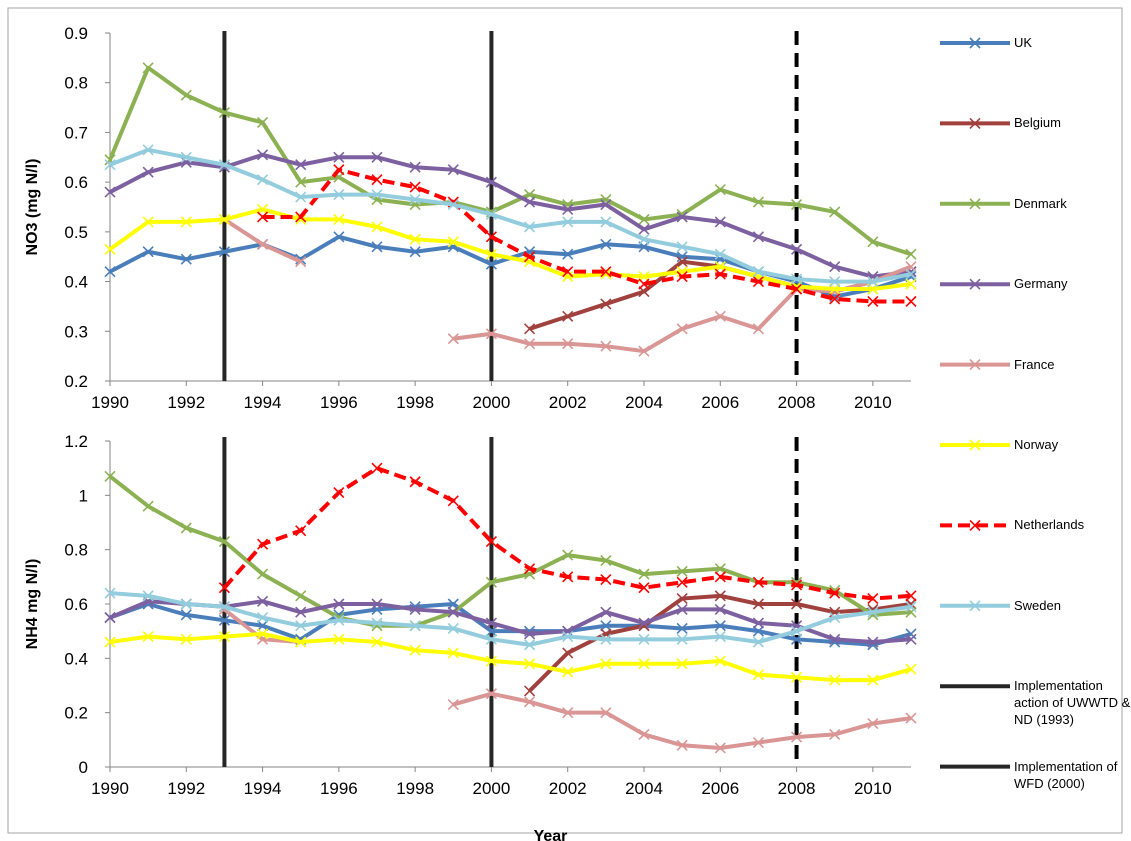  I want to click on y-tick-label: 0.8, so click(76, 83).